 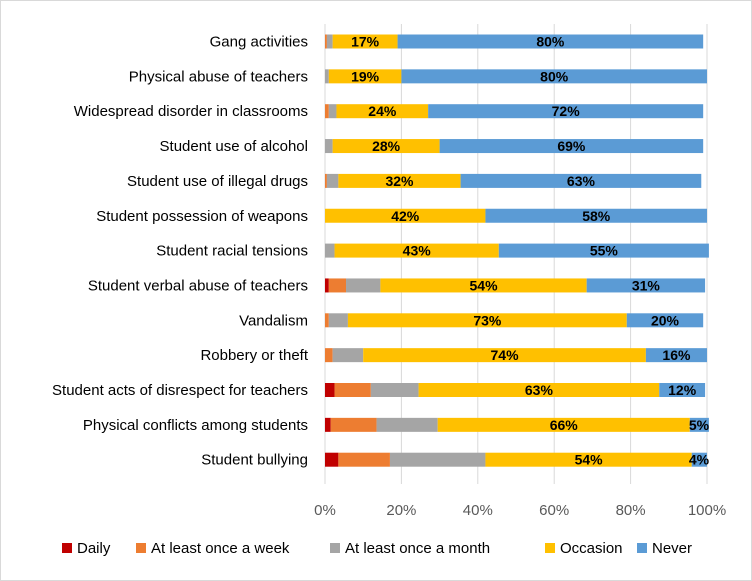 I want to click on bar-never-gang-activities, so click(x=550, y=41).